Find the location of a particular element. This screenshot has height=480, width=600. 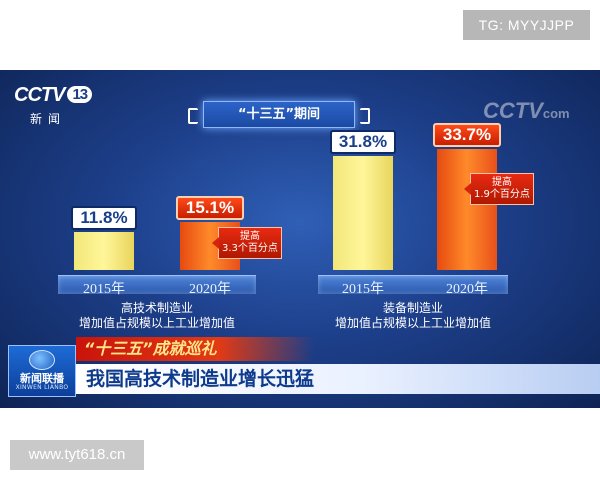

year-label-1-2: 2020年 is located at coordinates (210, 289).